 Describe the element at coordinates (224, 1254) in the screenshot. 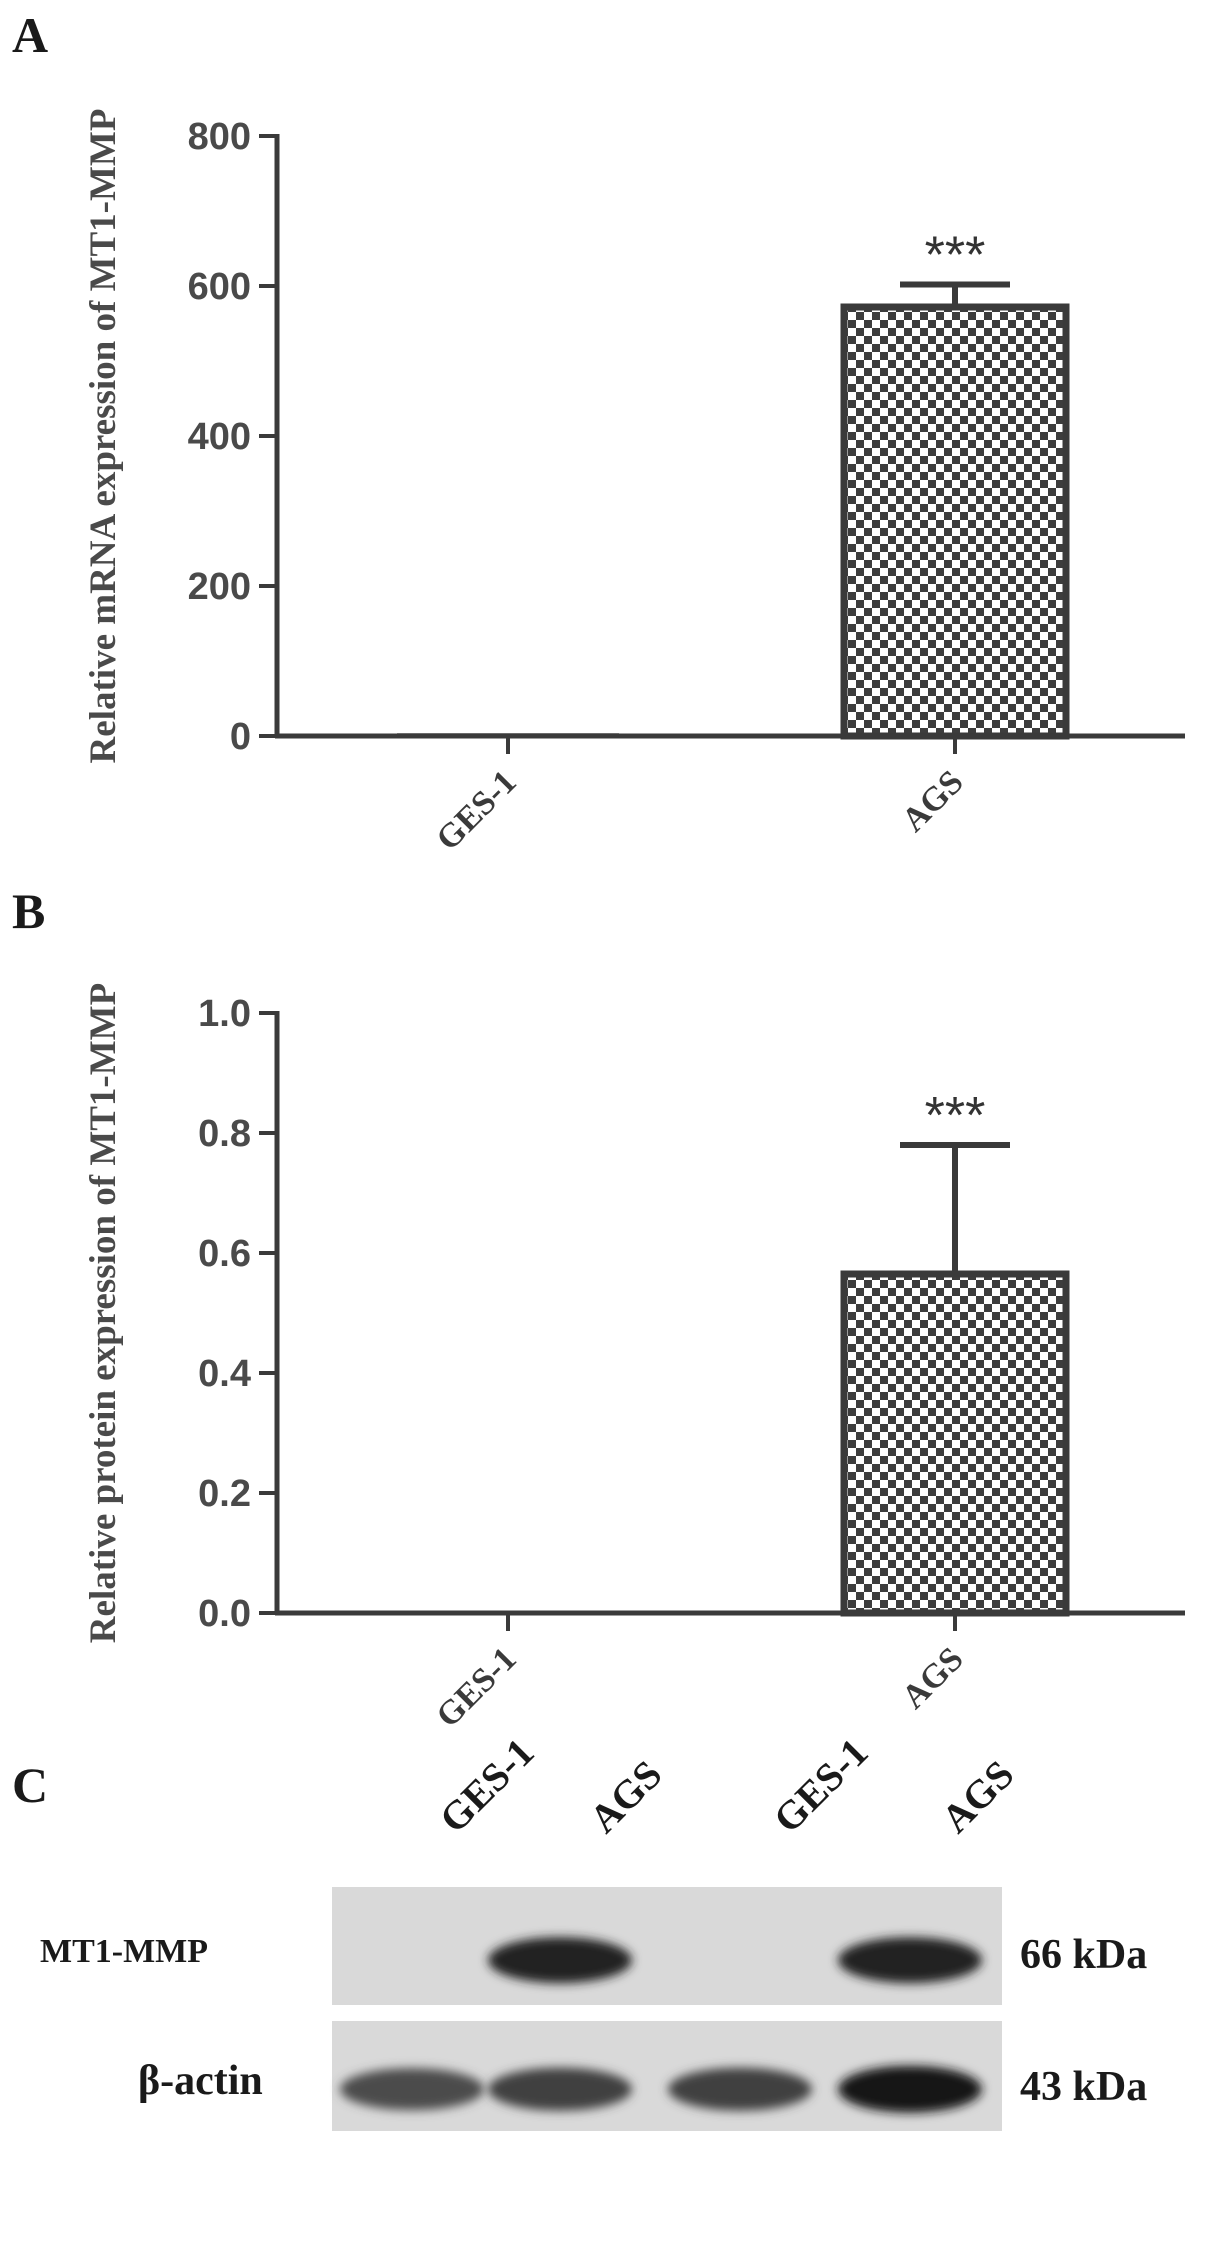

I see `y-tick-label: 0.6` at that location.